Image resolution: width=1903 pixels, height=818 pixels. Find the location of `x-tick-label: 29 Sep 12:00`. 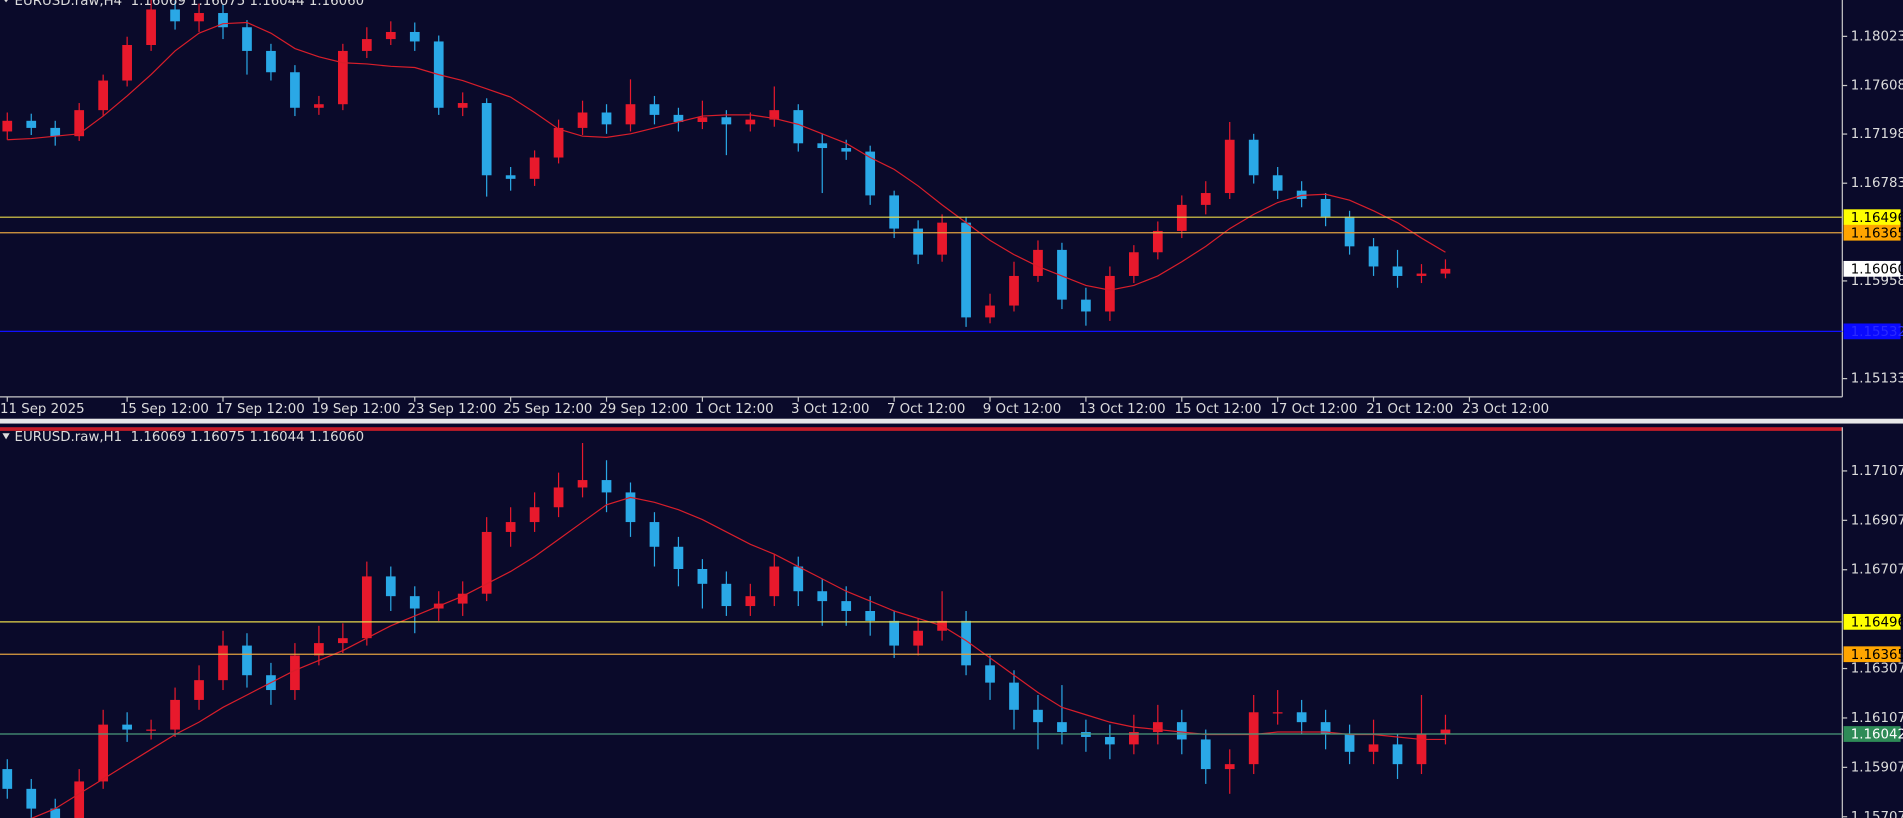

x-tick-label: 29 Sep 12:00 is located at coordinates (643, 409).